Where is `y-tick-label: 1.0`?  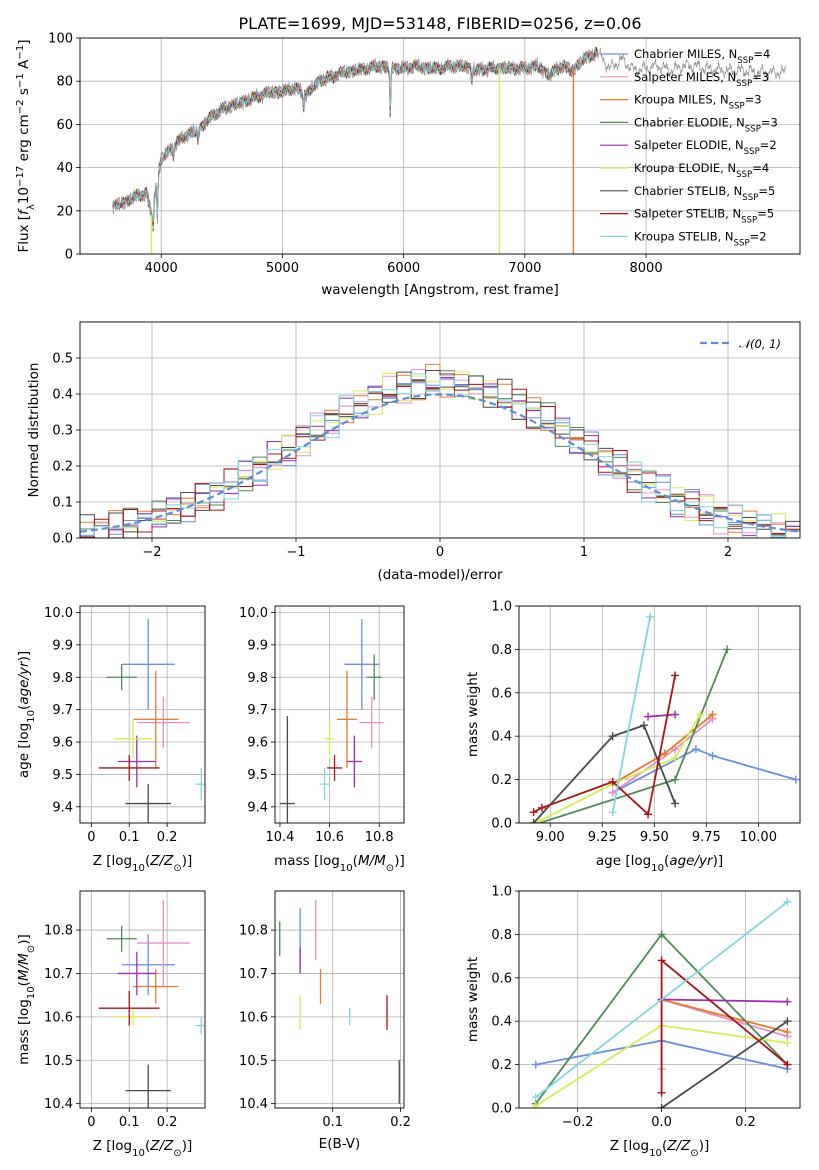
y-tick-label: 1.0 is located at coordinates (501, 607).